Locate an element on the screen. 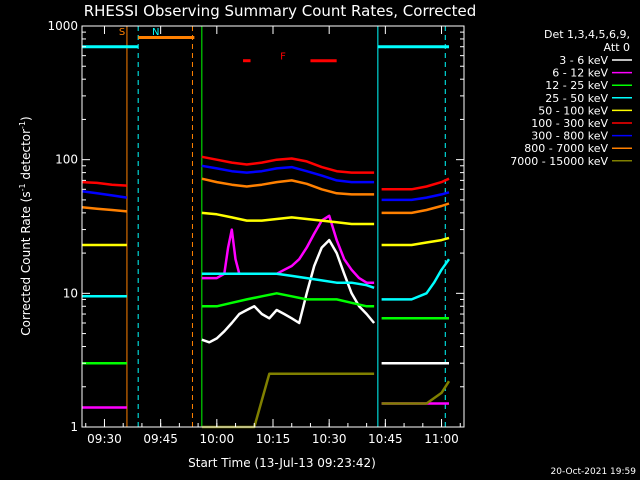  x-tick-label-3: 10:15 is located at coordinates (273, 439).